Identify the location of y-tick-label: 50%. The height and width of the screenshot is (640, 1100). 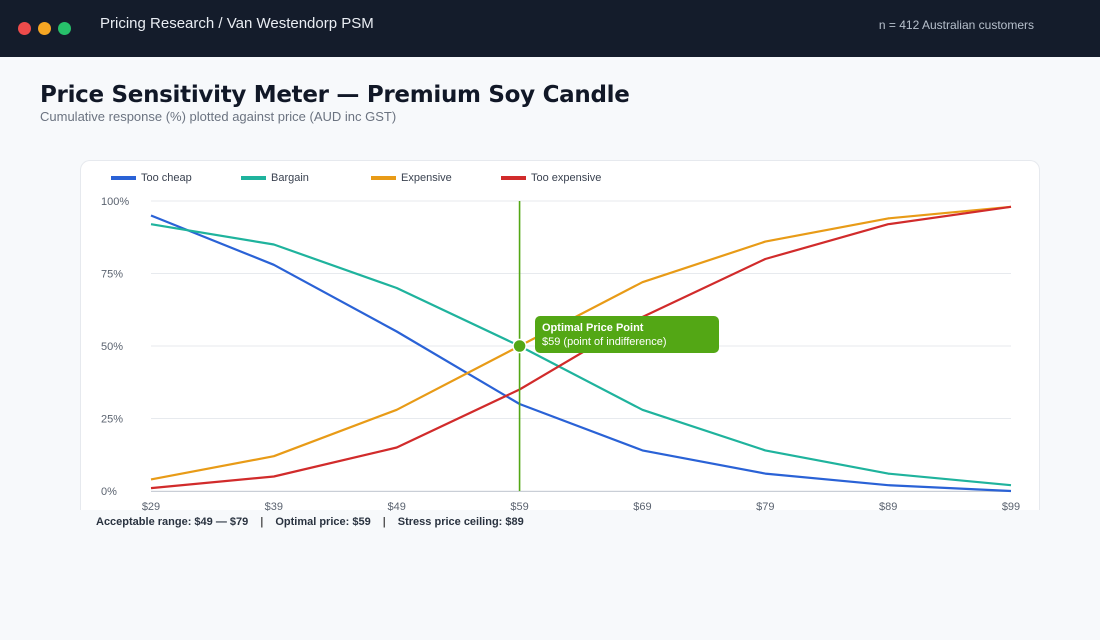
(112, 347).